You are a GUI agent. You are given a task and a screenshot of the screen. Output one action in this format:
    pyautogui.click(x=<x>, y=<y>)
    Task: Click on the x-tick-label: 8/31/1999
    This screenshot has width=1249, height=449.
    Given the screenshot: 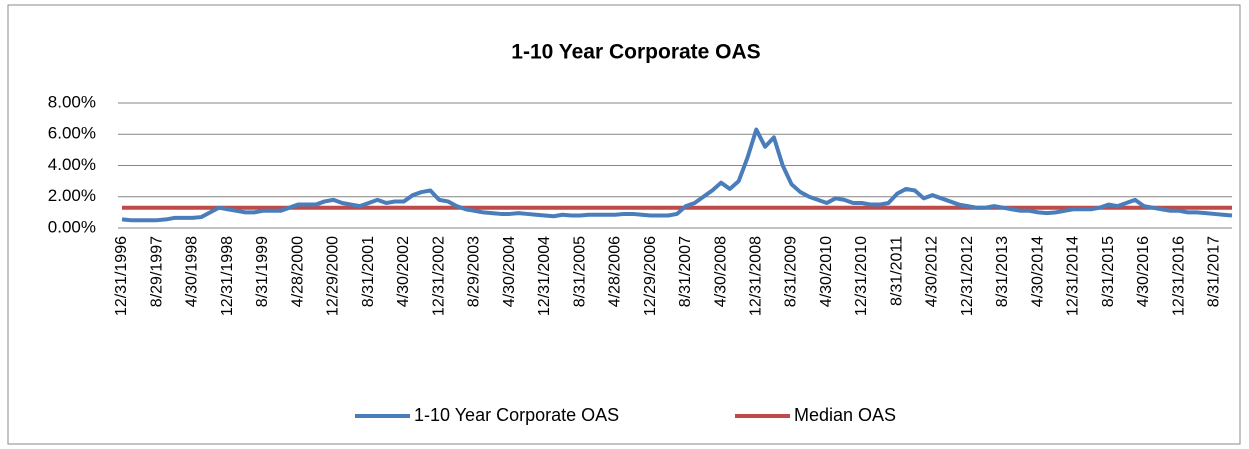 What is the action you would take?
    pyautogui.click(x=262, y=271)
    